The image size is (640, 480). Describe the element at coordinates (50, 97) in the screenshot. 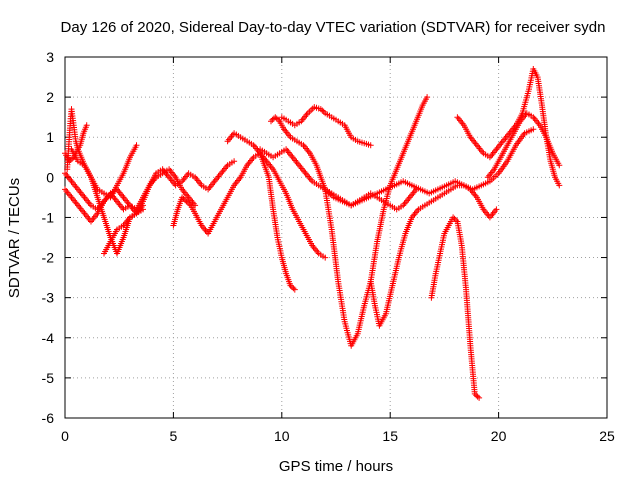

I see `y-tick-label: 2` at that location.